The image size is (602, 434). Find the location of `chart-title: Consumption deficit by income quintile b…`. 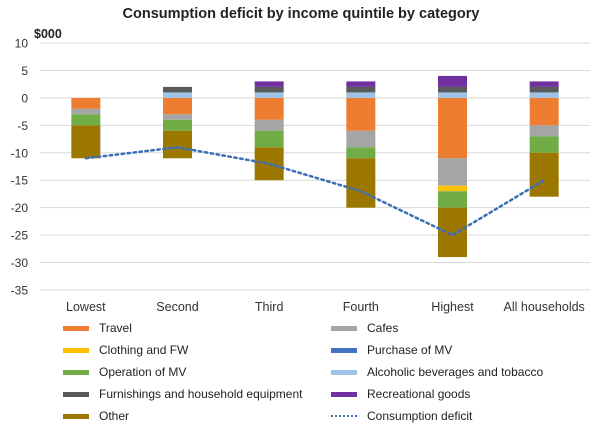

chart-title: Consumption deficit by income quintile b… is located at coordinates (301, 14).